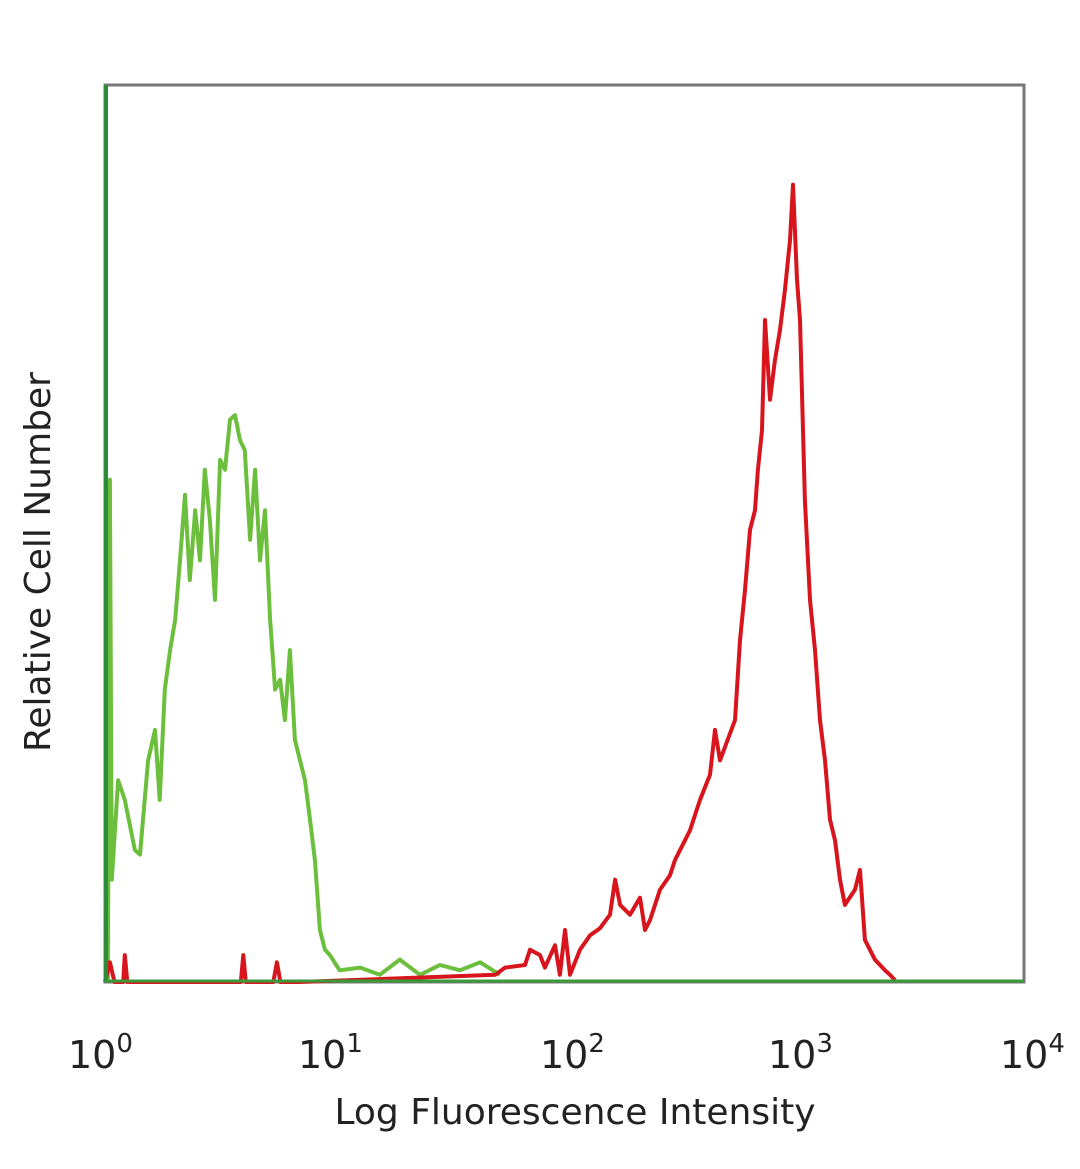  What do you see at coordinates (1032, 1053) in the screenshot?
I see `x-tick-label: 104` at bounding box center [1032, 1053].